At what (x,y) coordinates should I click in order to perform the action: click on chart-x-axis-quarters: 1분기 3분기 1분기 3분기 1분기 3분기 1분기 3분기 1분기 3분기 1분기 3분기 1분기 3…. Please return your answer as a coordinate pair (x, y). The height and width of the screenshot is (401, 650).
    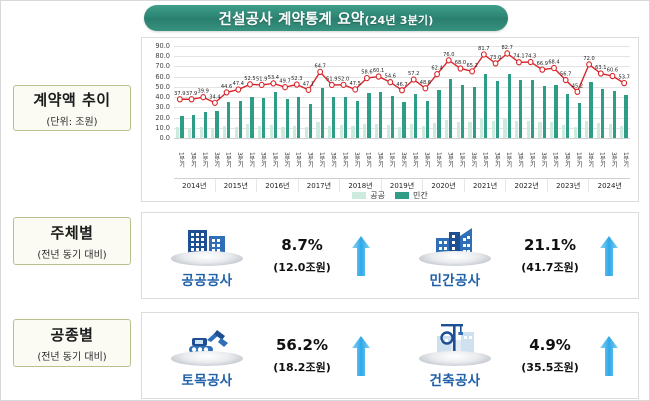
    Looking at the image, I should click on (402, 158).